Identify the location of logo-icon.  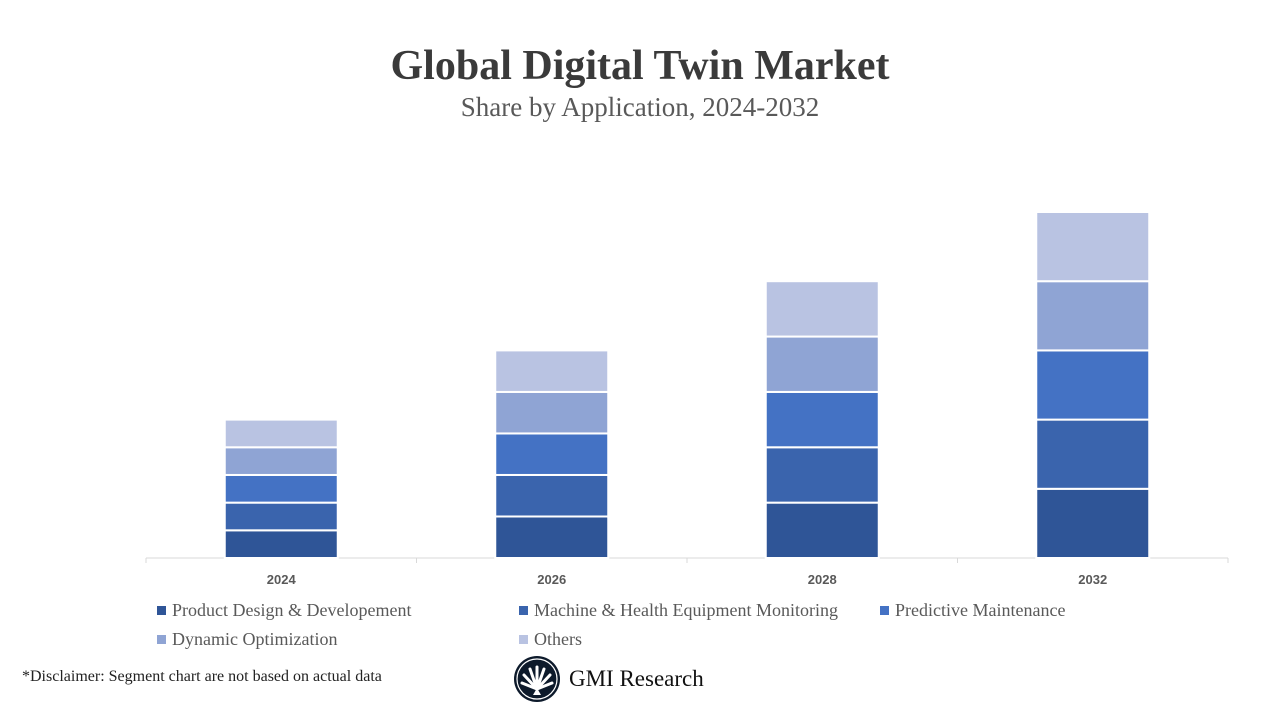
(537, 679).